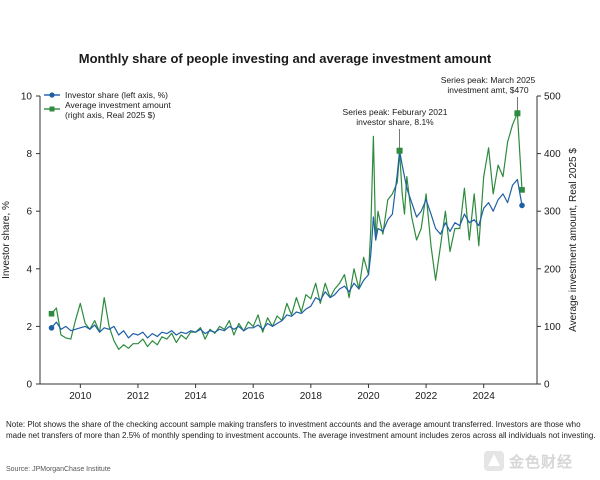 The width and height of the screenshot is (600, 480). Describe the element at coordinates (58, 469) in the screenshot. I see `chart-source: Source: JPMorganChase Institute` at that location.